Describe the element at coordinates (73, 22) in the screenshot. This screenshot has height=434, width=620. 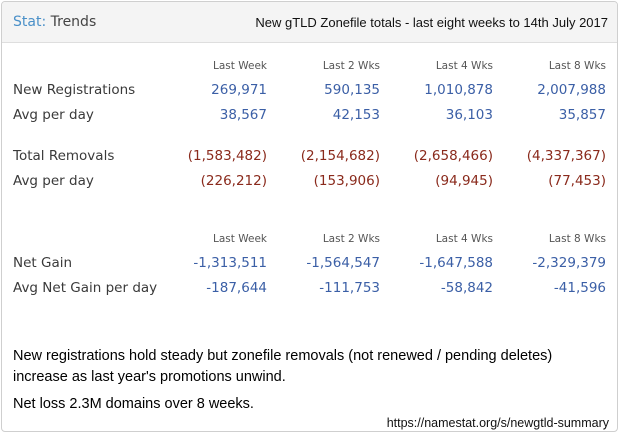
I see `stat-title: Trends` at that location.